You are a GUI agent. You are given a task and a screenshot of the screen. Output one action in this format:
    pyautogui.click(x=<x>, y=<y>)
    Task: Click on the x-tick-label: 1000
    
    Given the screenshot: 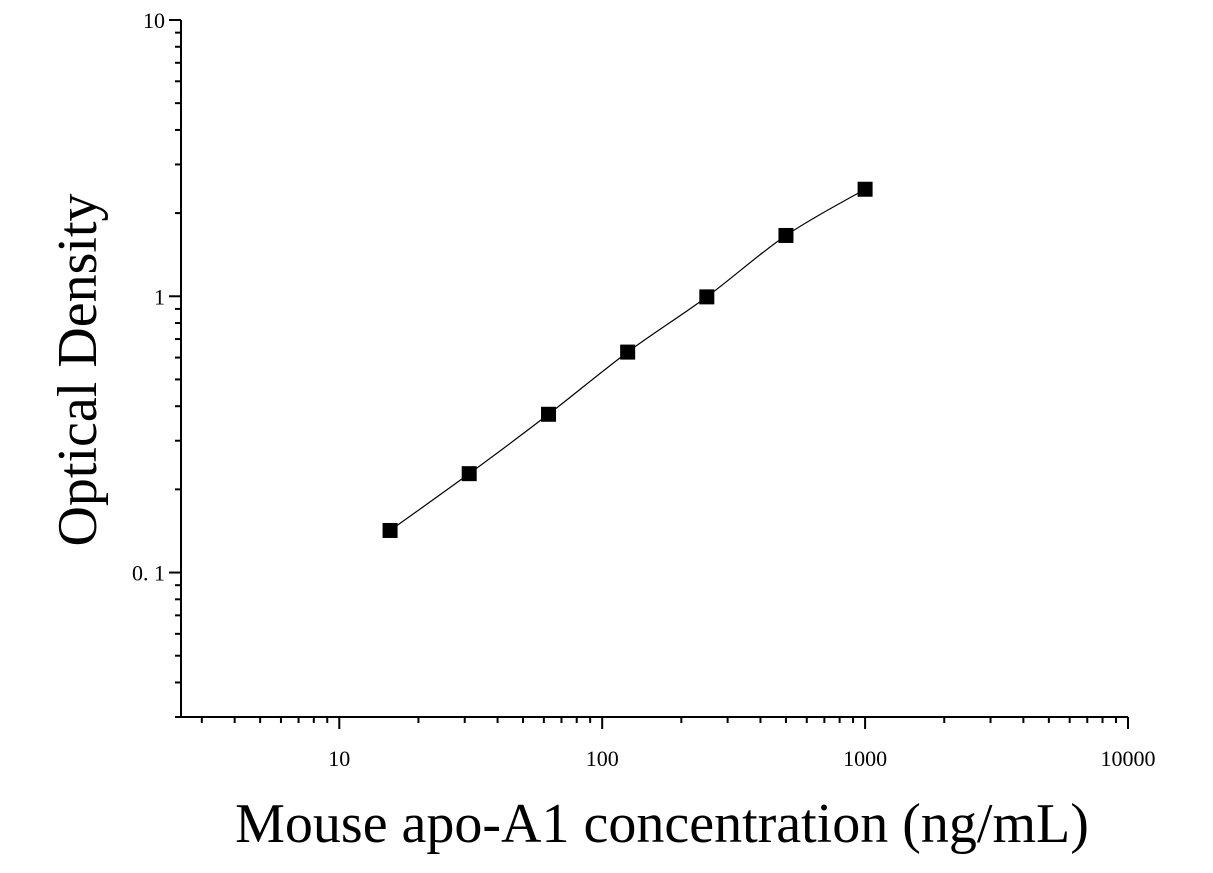 What is the action you would take?
    pyautogui.click(x=865, y=758)
    